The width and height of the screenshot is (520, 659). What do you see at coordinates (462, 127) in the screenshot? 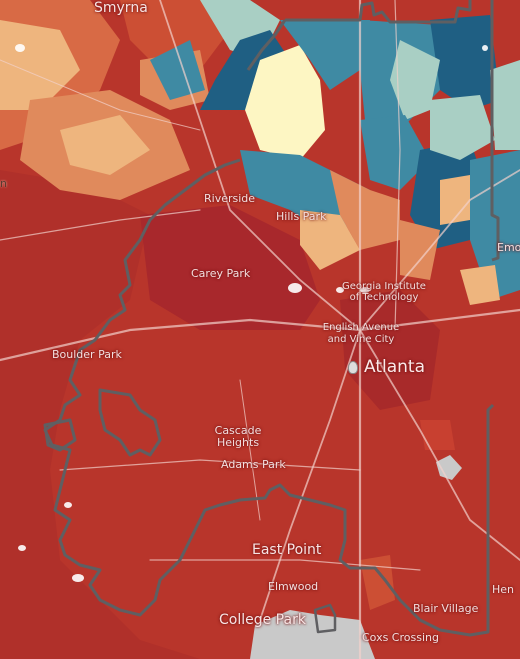
I see `east-light-teal` at bounding box center [462, 127].